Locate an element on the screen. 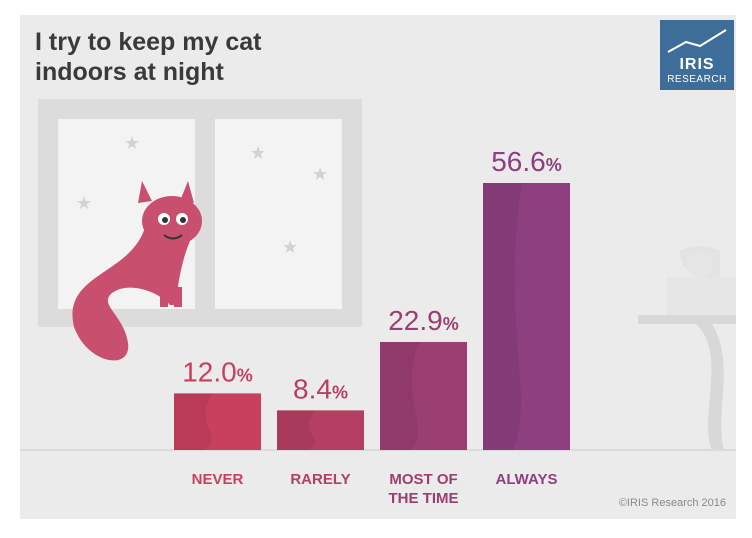  category-label-most-of-the-time: MOST OF THE TIME is located at coordinates (423, 489).